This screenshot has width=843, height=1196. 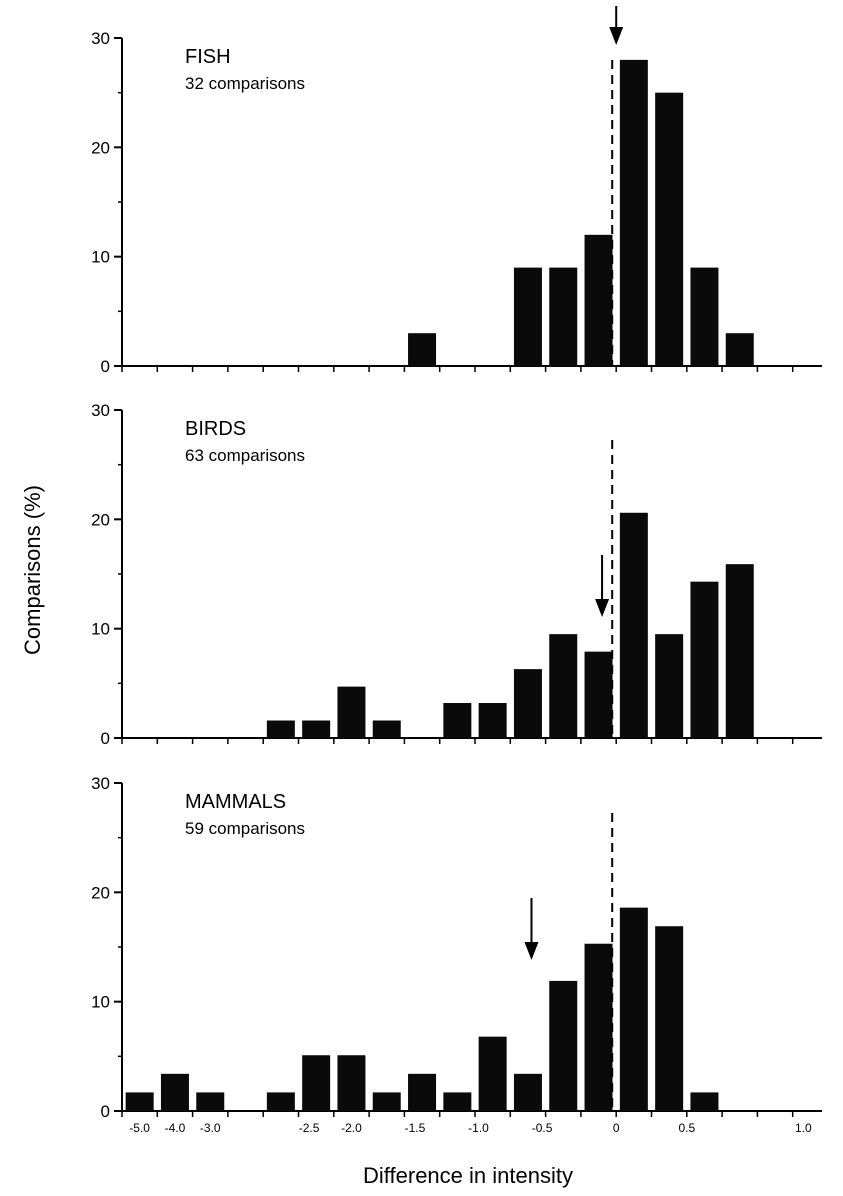 What do you see at coordinates (245, 455) in the screenshot?
I see `panel-subtitle: 63 comparisons` at bounding box center [245, 455].